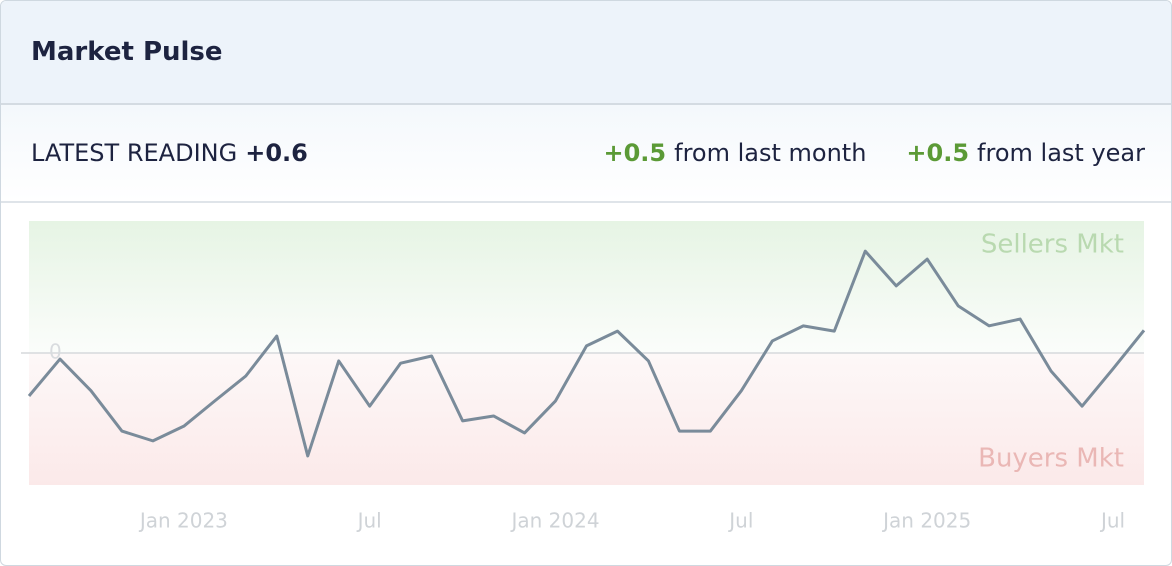  Describe the element at coordinates (1052, 245) in the screenshot. I see `zone-label: Sellers Mkt` at that location.